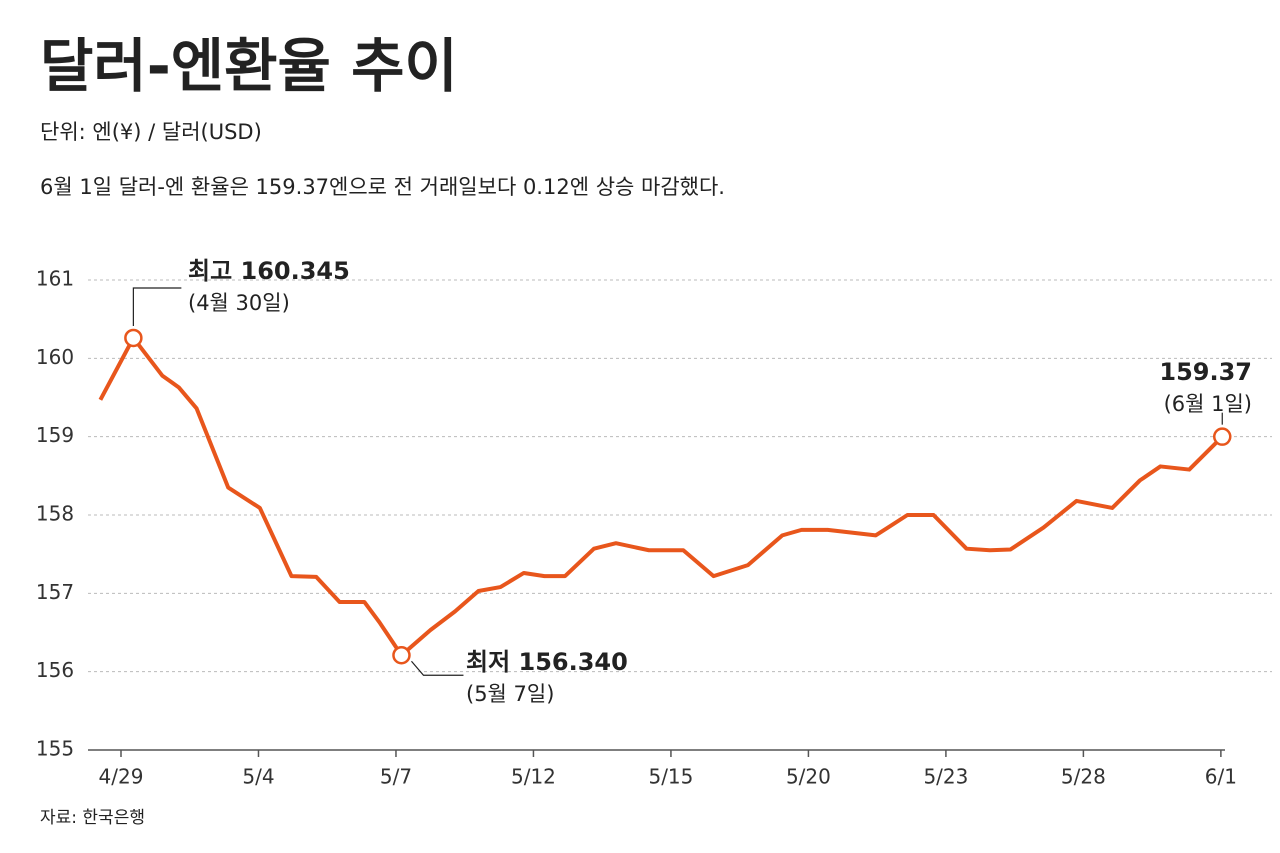 This screenshot has height=853, width=1280. I want to click on y-tick-label: 160, so click(55, 357).